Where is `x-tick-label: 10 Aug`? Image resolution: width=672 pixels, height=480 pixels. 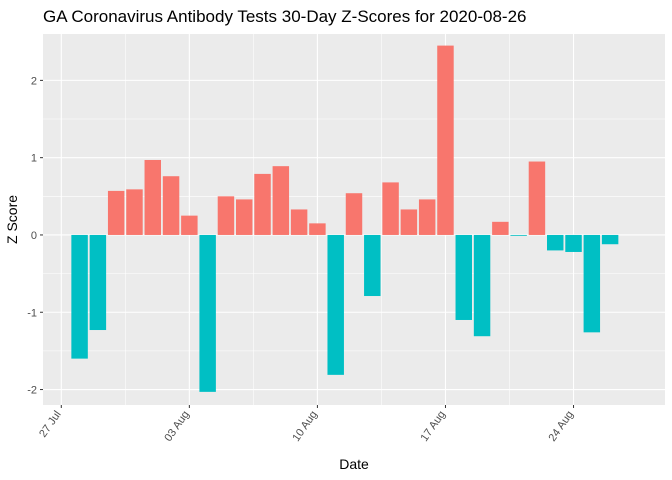 x-tick-label: 10 Aug is located at coordinates (304, 426).